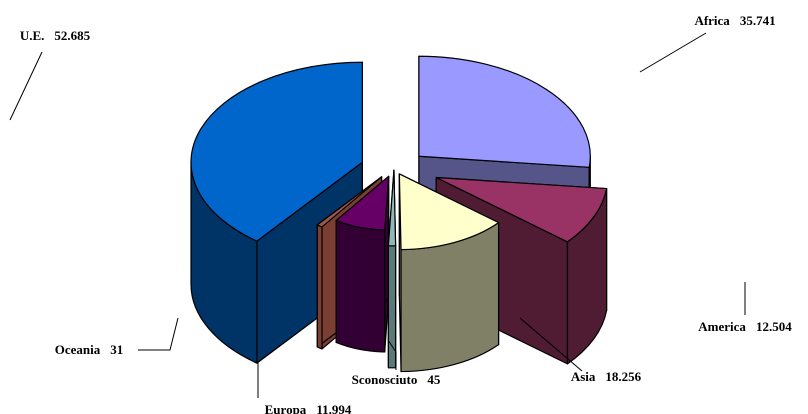 The width and height of the screenshot is (808, 414). Describe the element at coordinates (734, 20) in the screenshot. I see `label-africa: Africa 35.741` at that location.